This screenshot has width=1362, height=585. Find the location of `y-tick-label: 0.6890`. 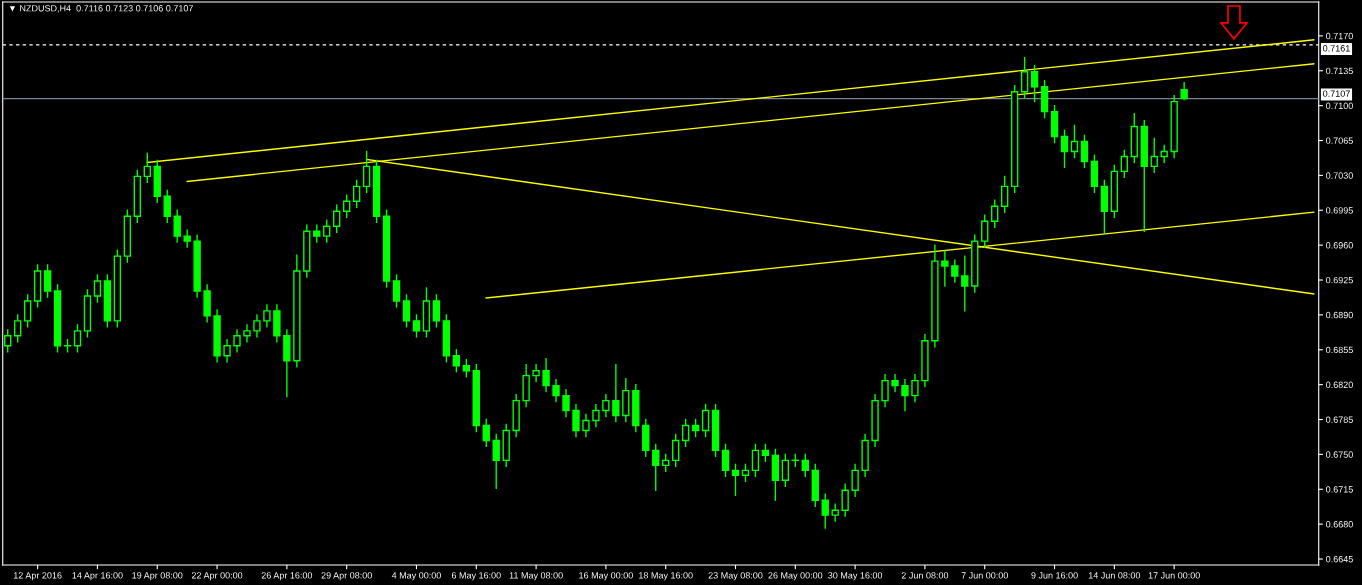

y-tick-label: 0.6890 is located at coordinates (1339, 315).